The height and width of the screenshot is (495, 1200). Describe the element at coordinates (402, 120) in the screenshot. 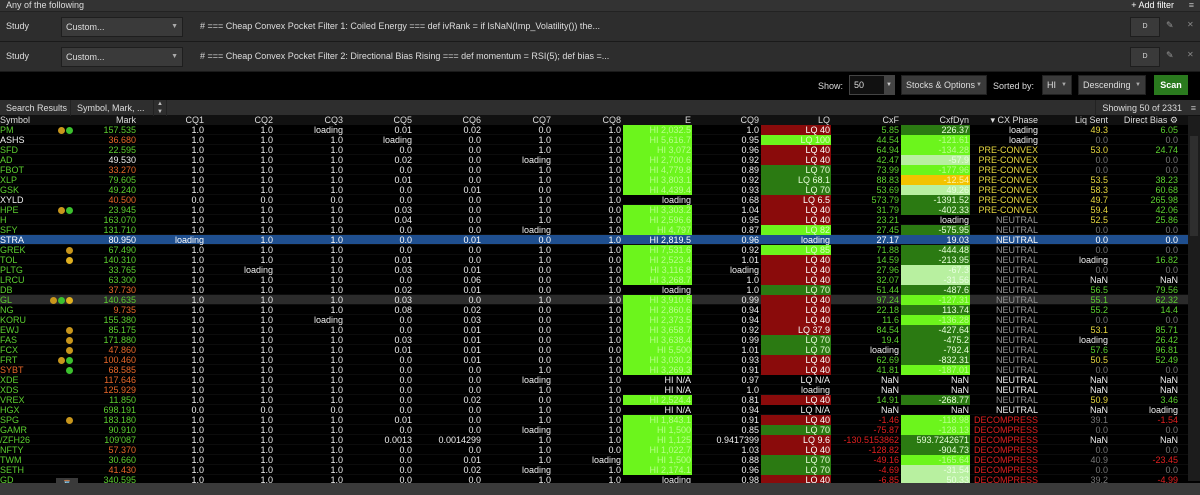

I see `column-header-cq5: CQ5` at that location.